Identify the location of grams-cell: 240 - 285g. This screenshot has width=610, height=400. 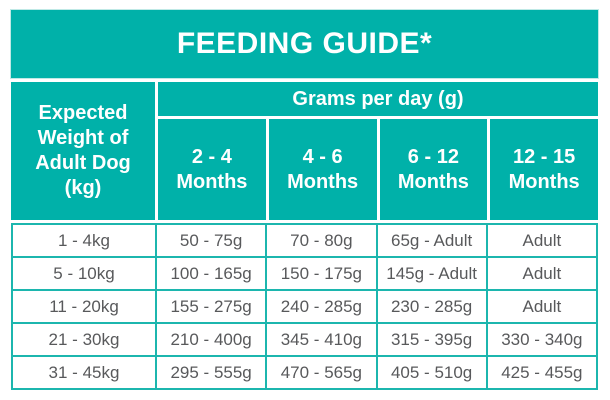
(321, 306).